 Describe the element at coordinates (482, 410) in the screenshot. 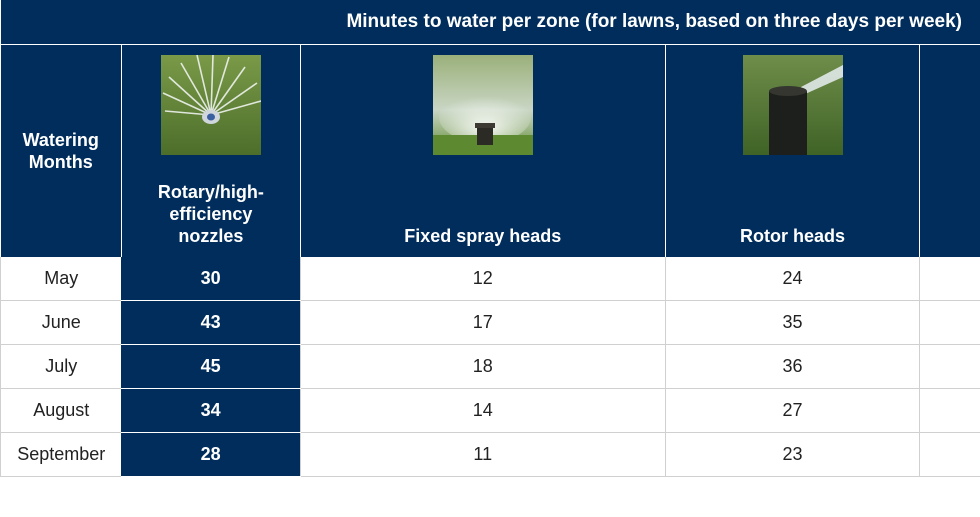

I see `fixed-value: 14` at that location.